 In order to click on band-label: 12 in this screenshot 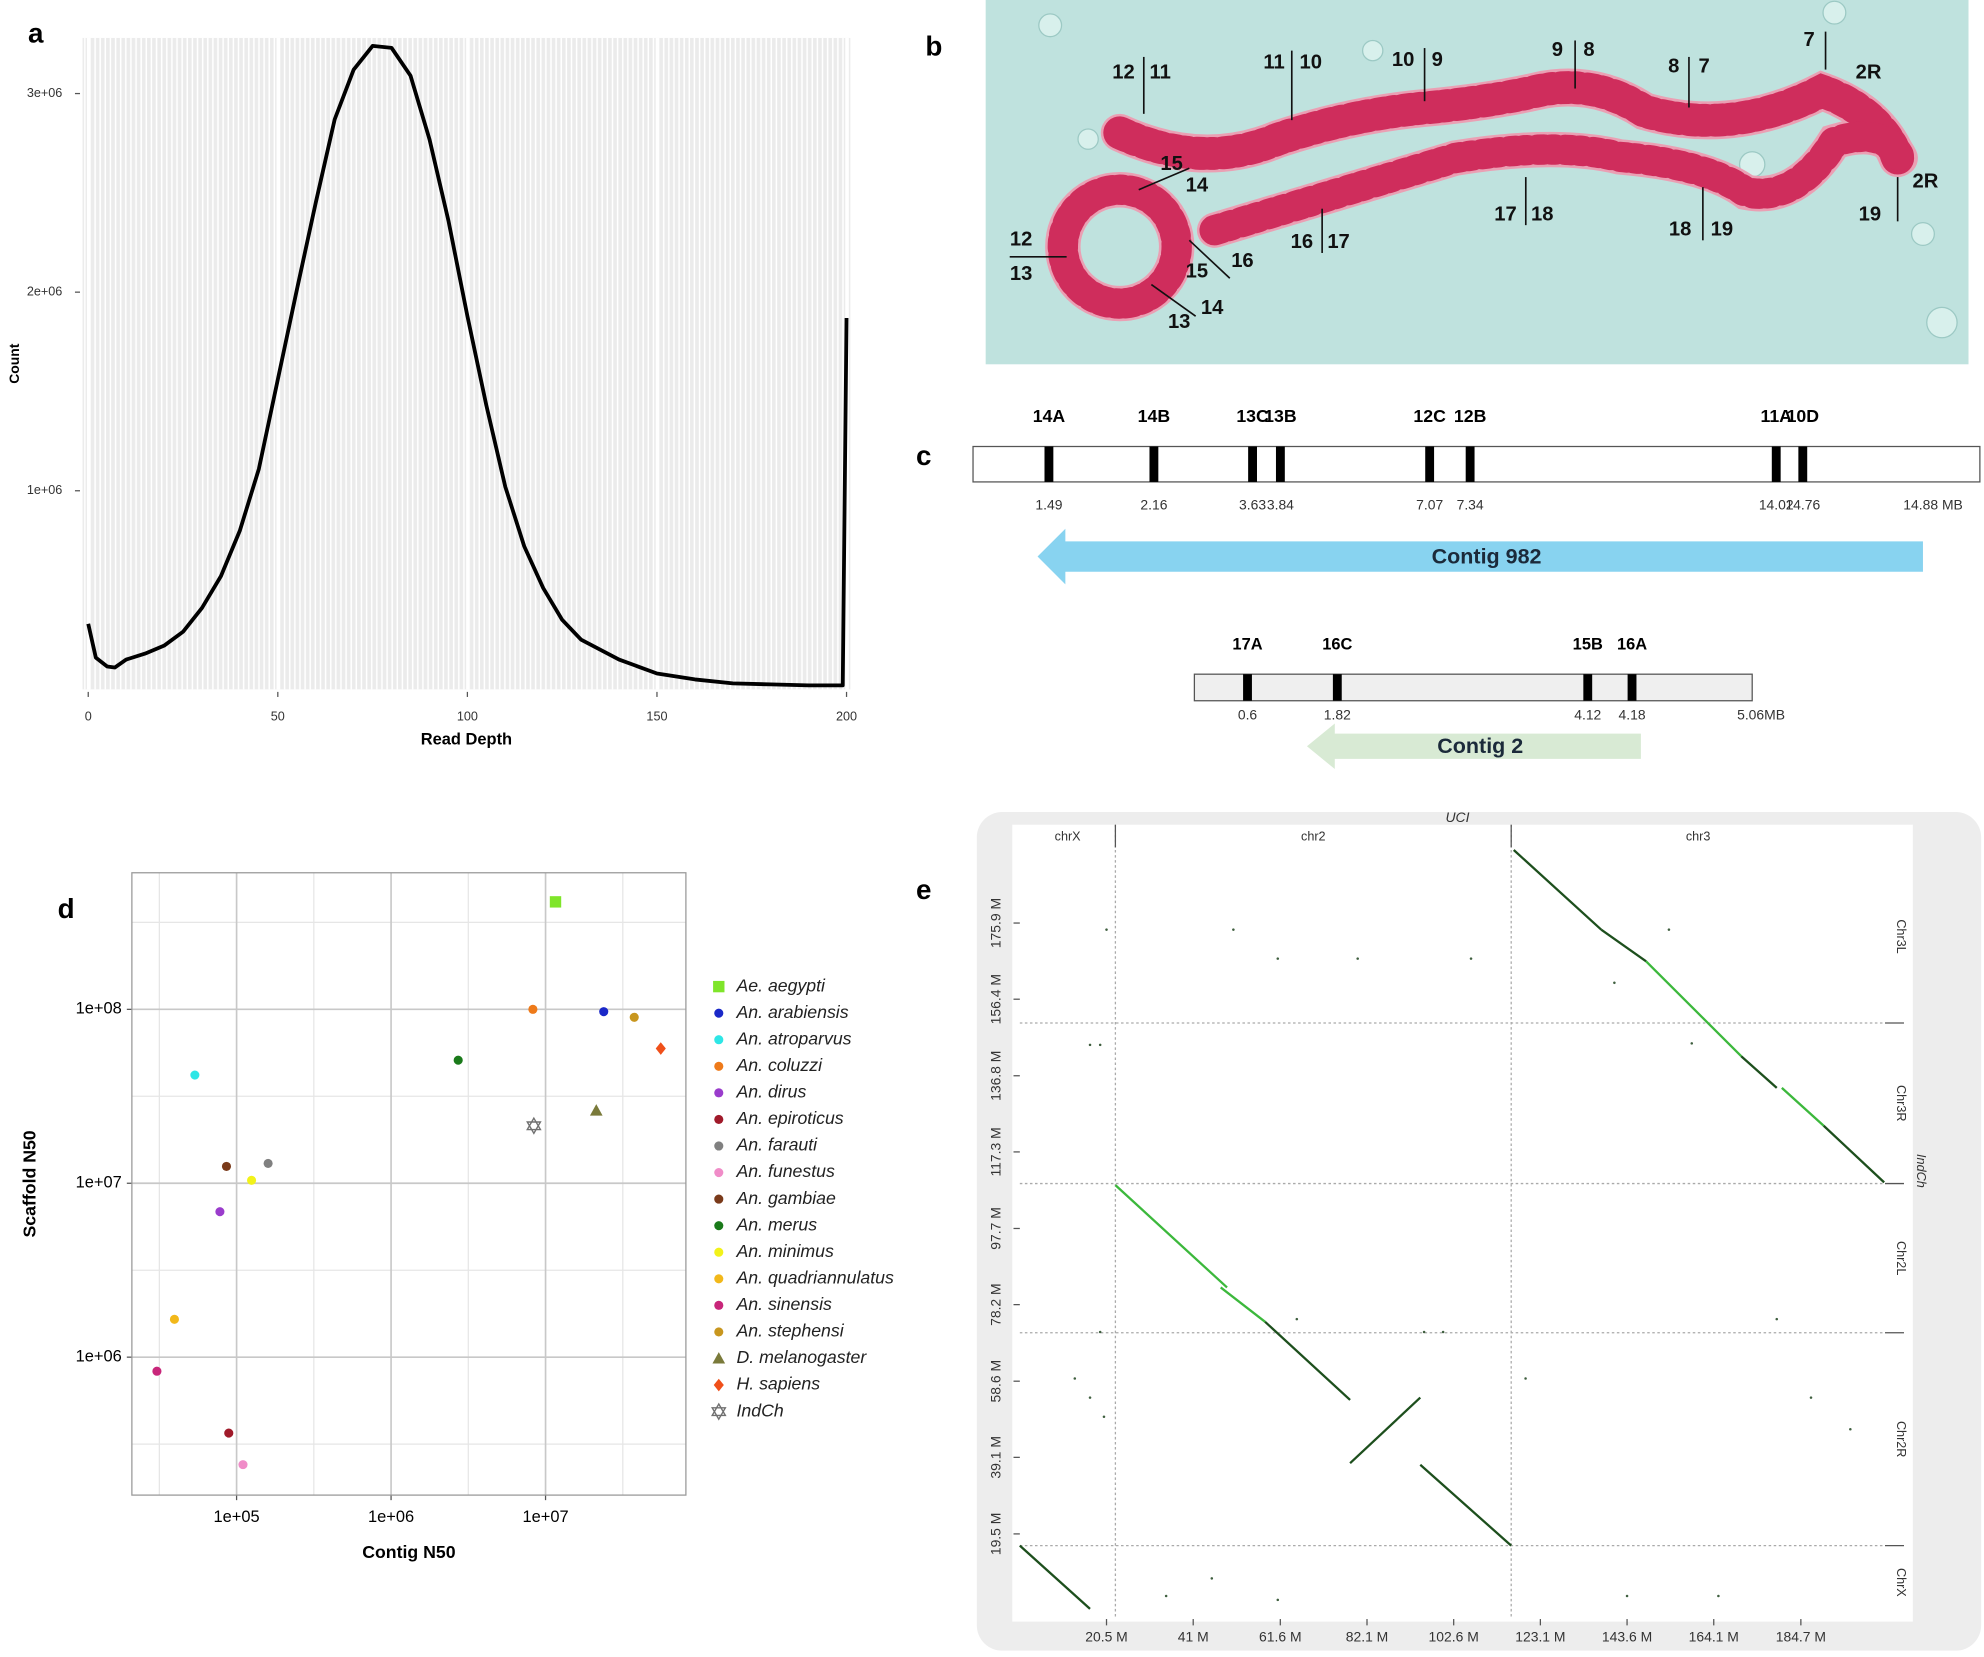, I will do `click(1021, 240)`.